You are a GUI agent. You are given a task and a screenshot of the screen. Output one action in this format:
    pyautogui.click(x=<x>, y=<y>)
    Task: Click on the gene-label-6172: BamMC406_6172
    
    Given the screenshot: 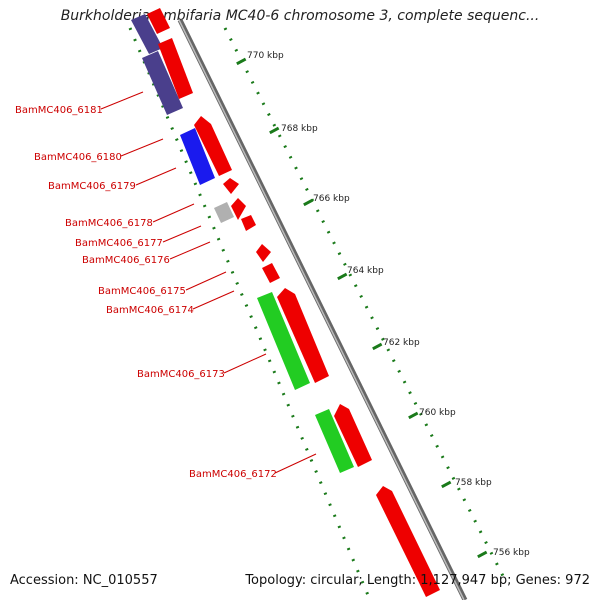 What is the action you would take?
    pyautogui.click(x=233, y=474)
    